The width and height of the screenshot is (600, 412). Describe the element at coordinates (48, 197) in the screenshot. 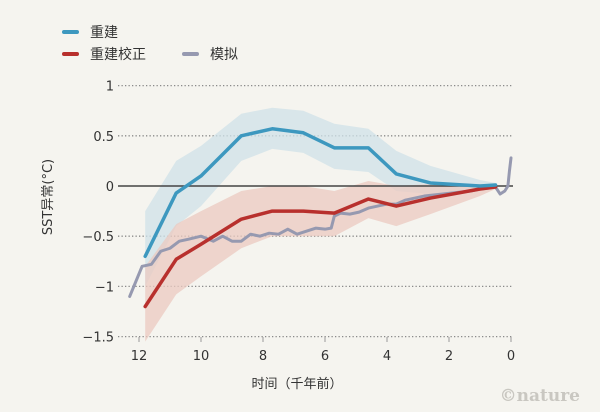

I see `y-axis-label: SST异常(°C)` at that location.